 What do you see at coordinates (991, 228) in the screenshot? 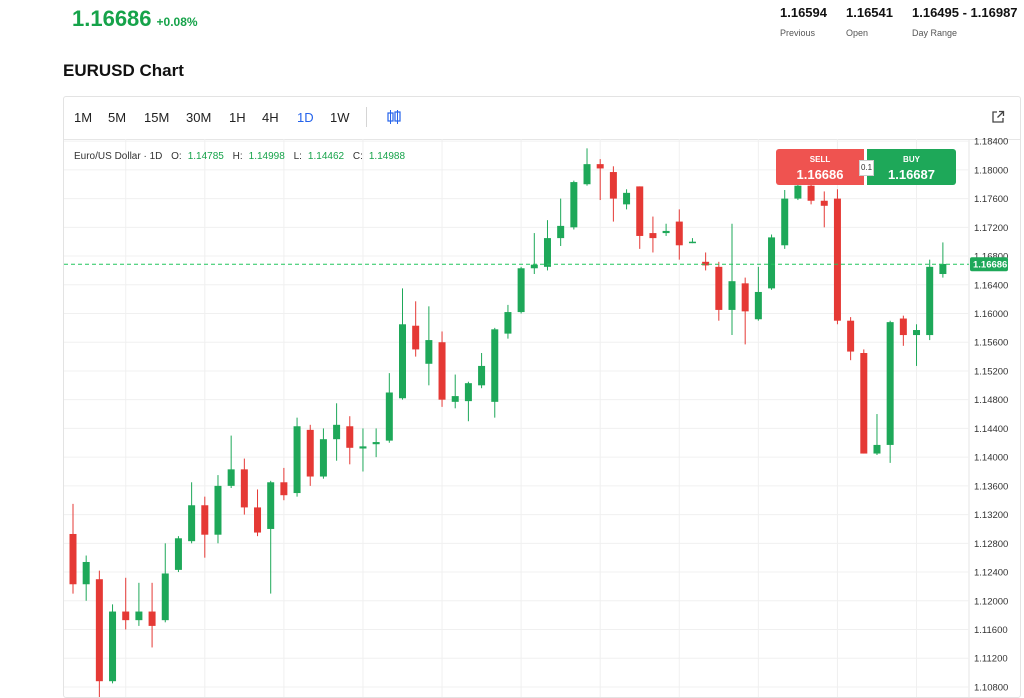
I see `y-tick-label: 1.17200` at bounding box center [991, 228].